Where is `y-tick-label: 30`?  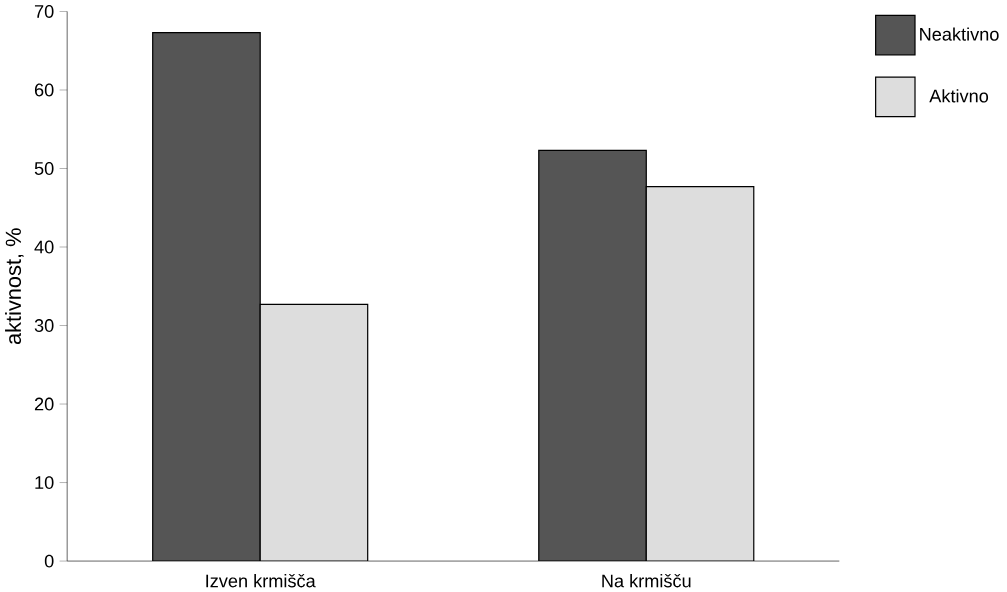 y-tick-label: 30 is located at coordinates (44, 325).